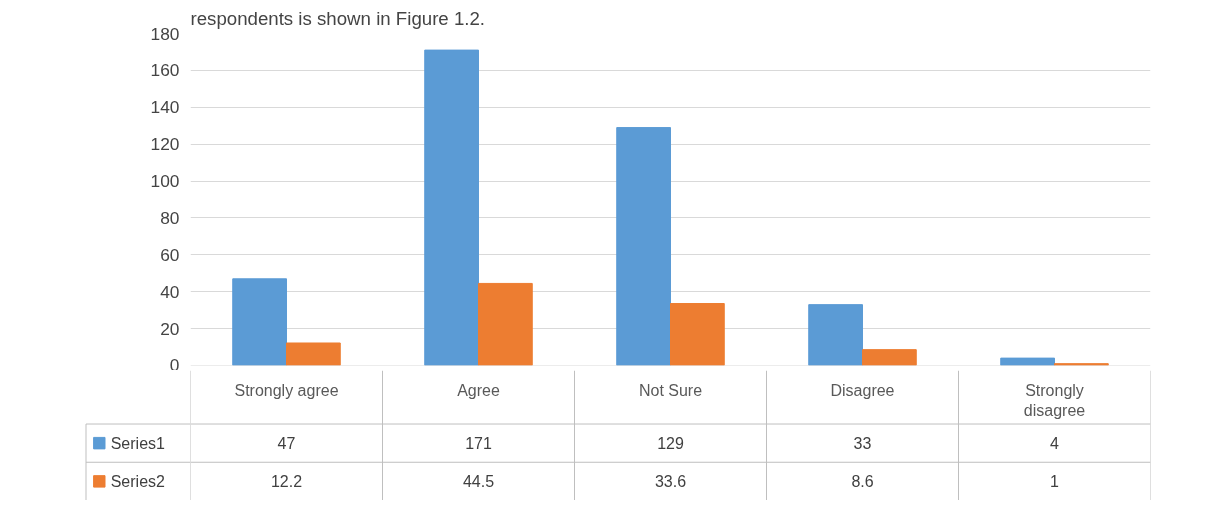  Describe the element at coordinates (170, 254) in the screenshot. I see `y-tick-label: 60` at that location.